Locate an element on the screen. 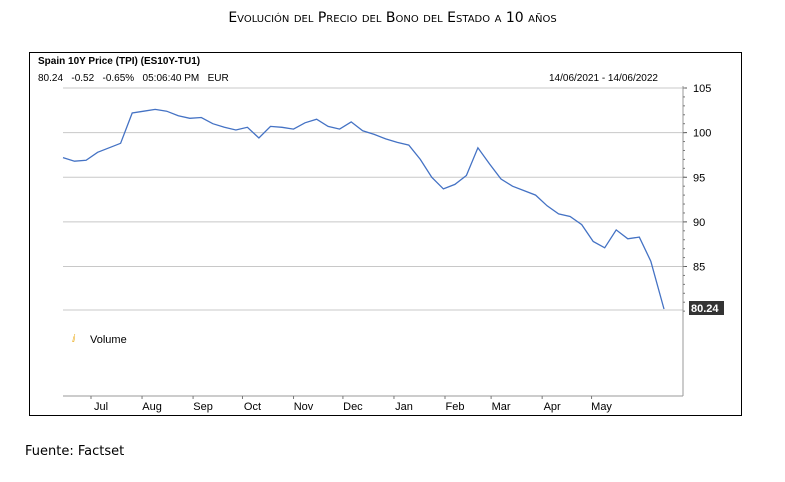  x-tick-label: Mar is located at coordinates (501, 407).